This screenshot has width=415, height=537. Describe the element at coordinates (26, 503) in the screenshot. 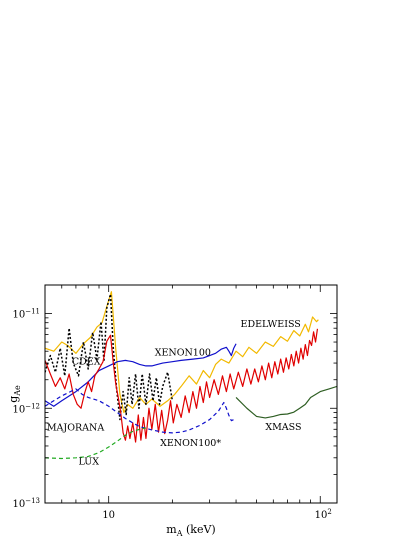

I see `y-tick-label: 10−13` at that location.